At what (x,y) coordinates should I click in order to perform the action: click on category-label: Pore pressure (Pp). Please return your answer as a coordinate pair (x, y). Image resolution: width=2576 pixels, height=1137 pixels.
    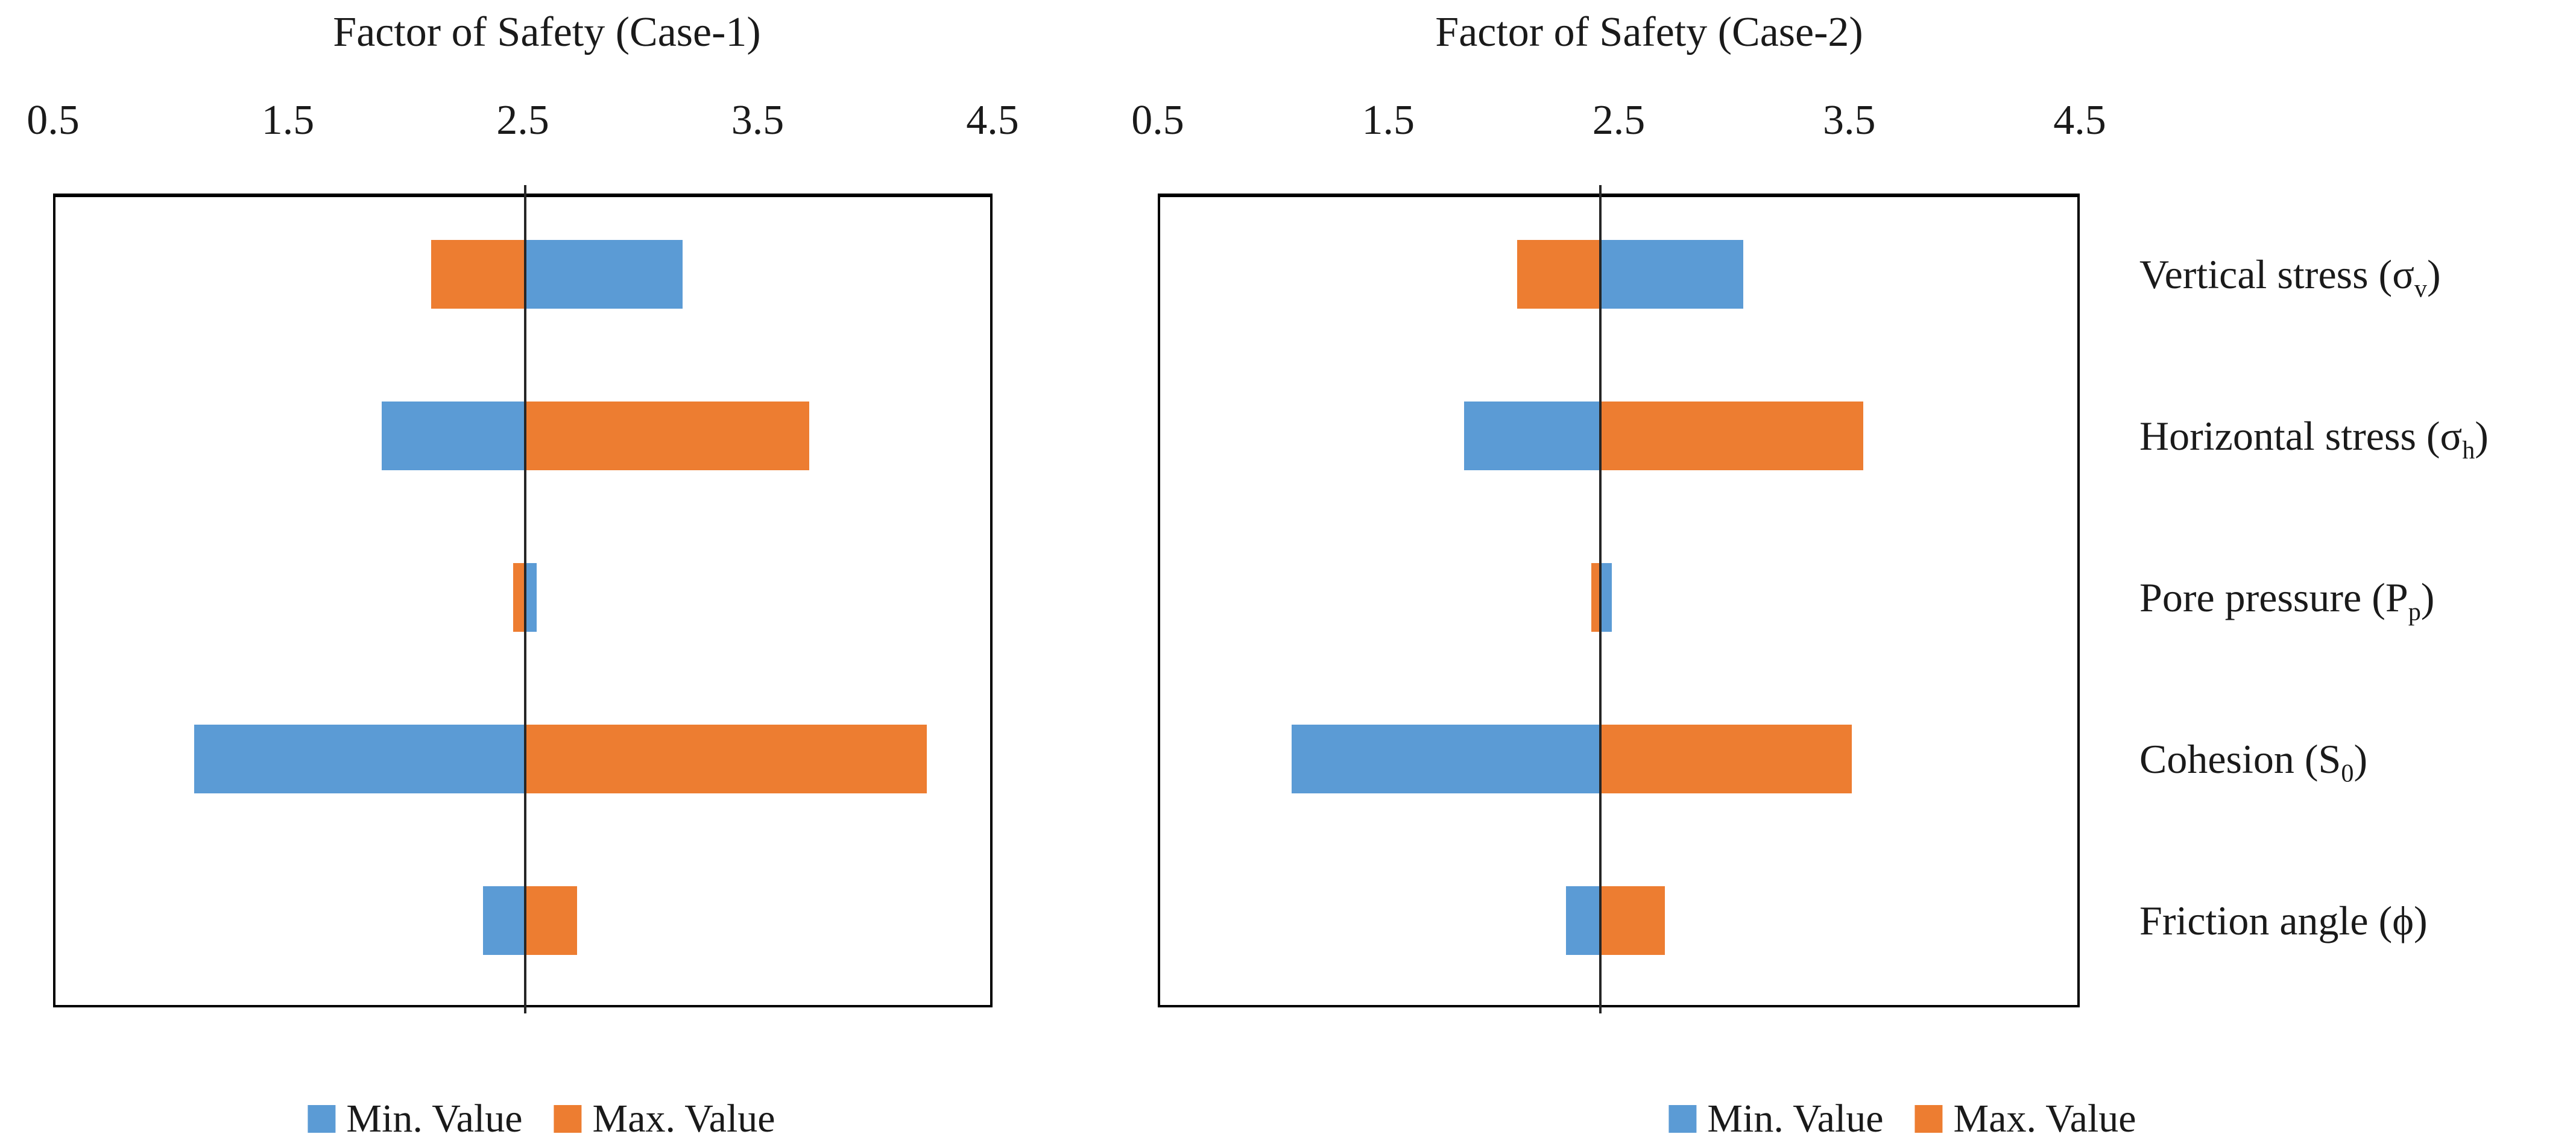
    Looking at the image, I should click on (2286, 597).